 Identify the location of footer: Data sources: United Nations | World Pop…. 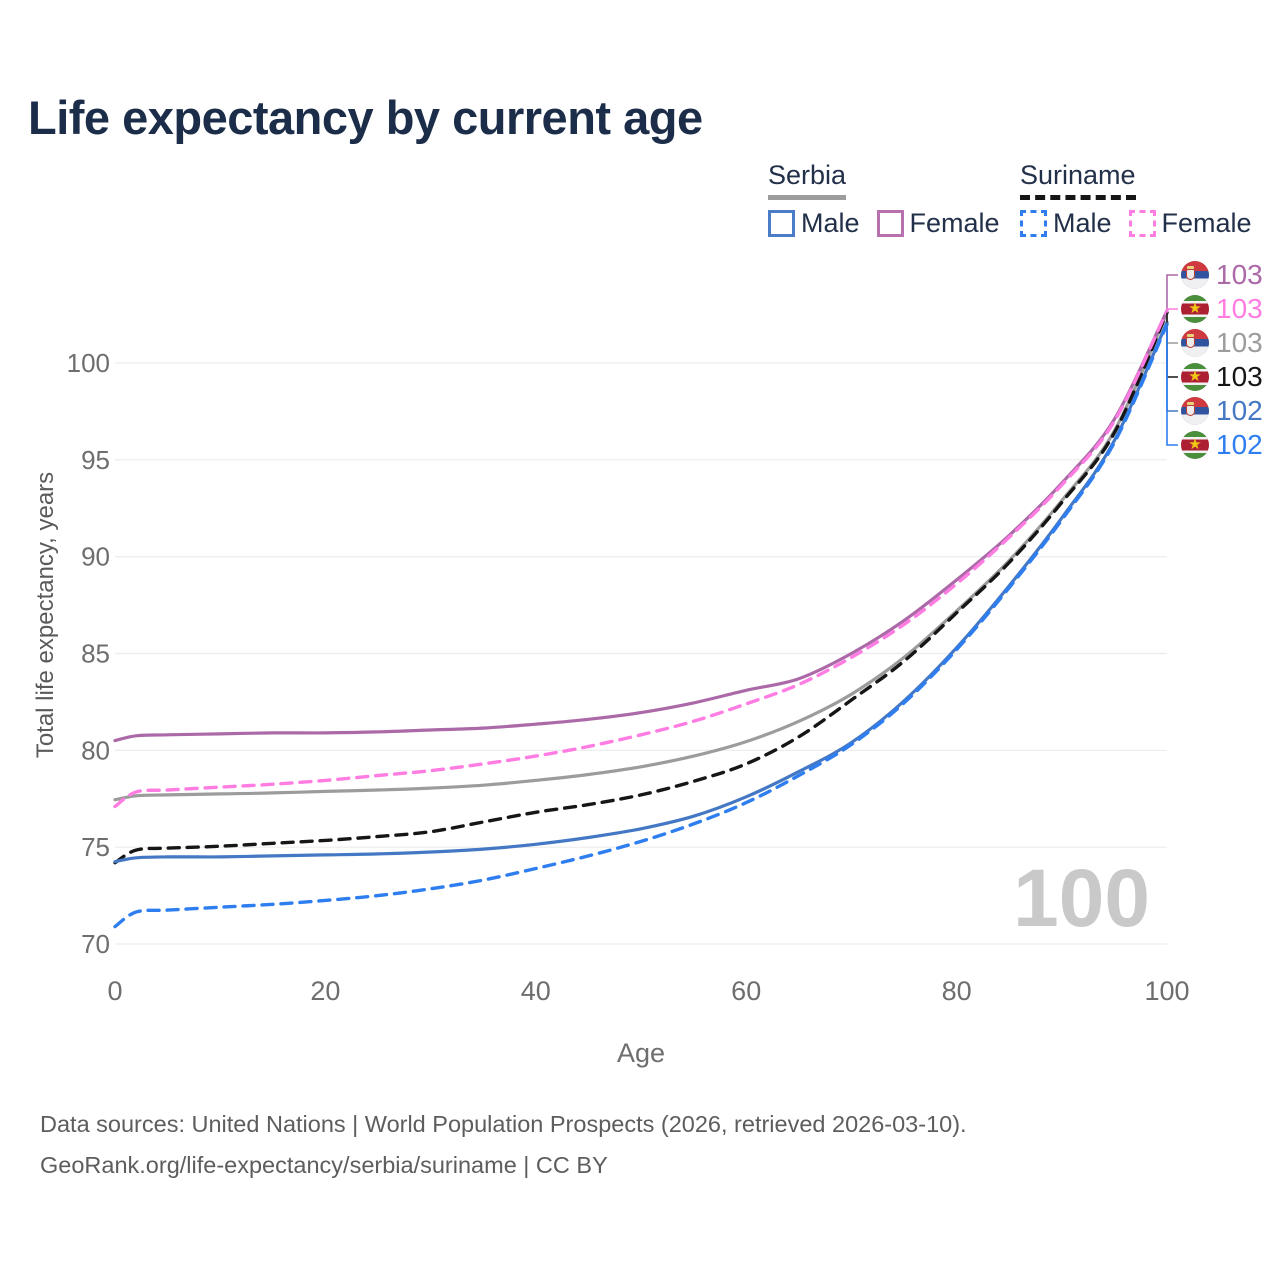
(503, 1145).